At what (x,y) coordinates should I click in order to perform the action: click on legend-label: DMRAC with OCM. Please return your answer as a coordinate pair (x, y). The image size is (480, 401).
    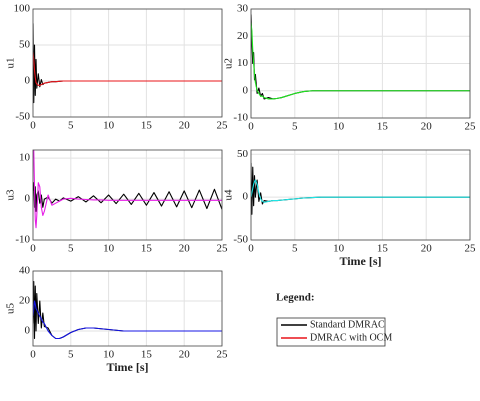
    Looking at the image, I should click on (351, 337).